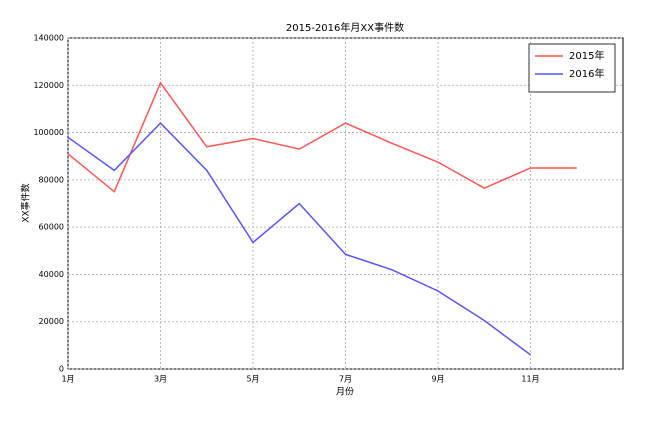  Describe the element at coordinates (345, 27) in the screenshot. I see `chart-title: 2015-2016年月XX事件数` at that location.